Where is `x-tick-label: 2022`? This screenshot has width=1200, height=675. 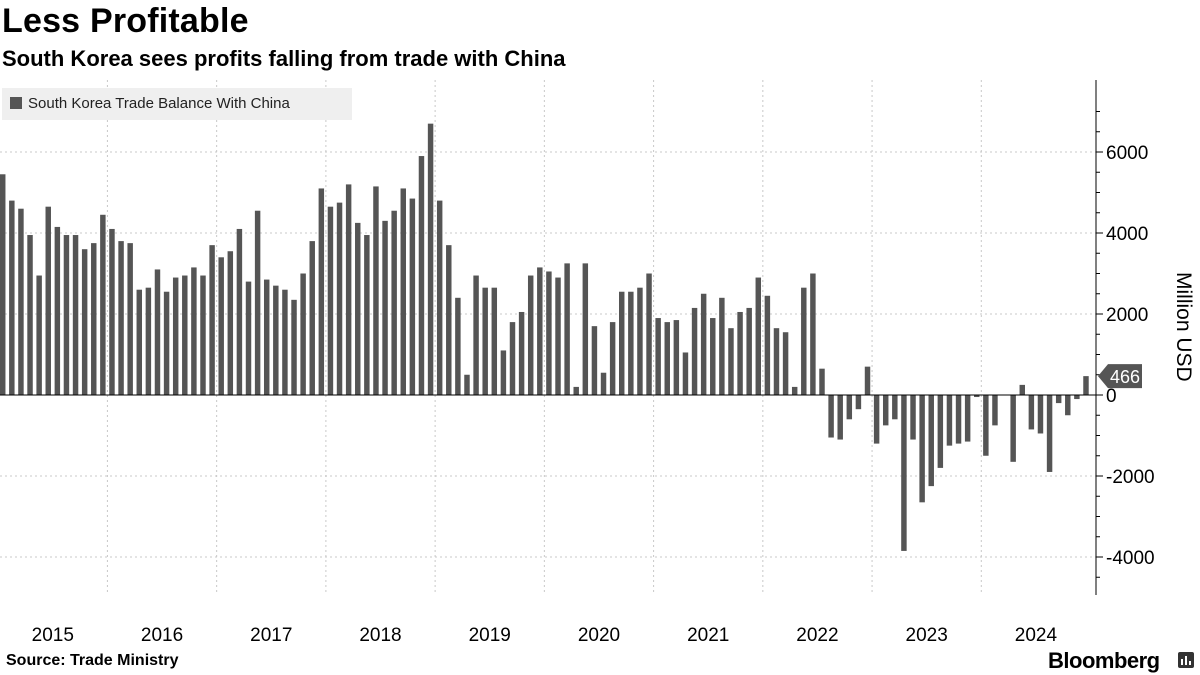 x-tick-label: 2022 is located at coordinates (817, 635).